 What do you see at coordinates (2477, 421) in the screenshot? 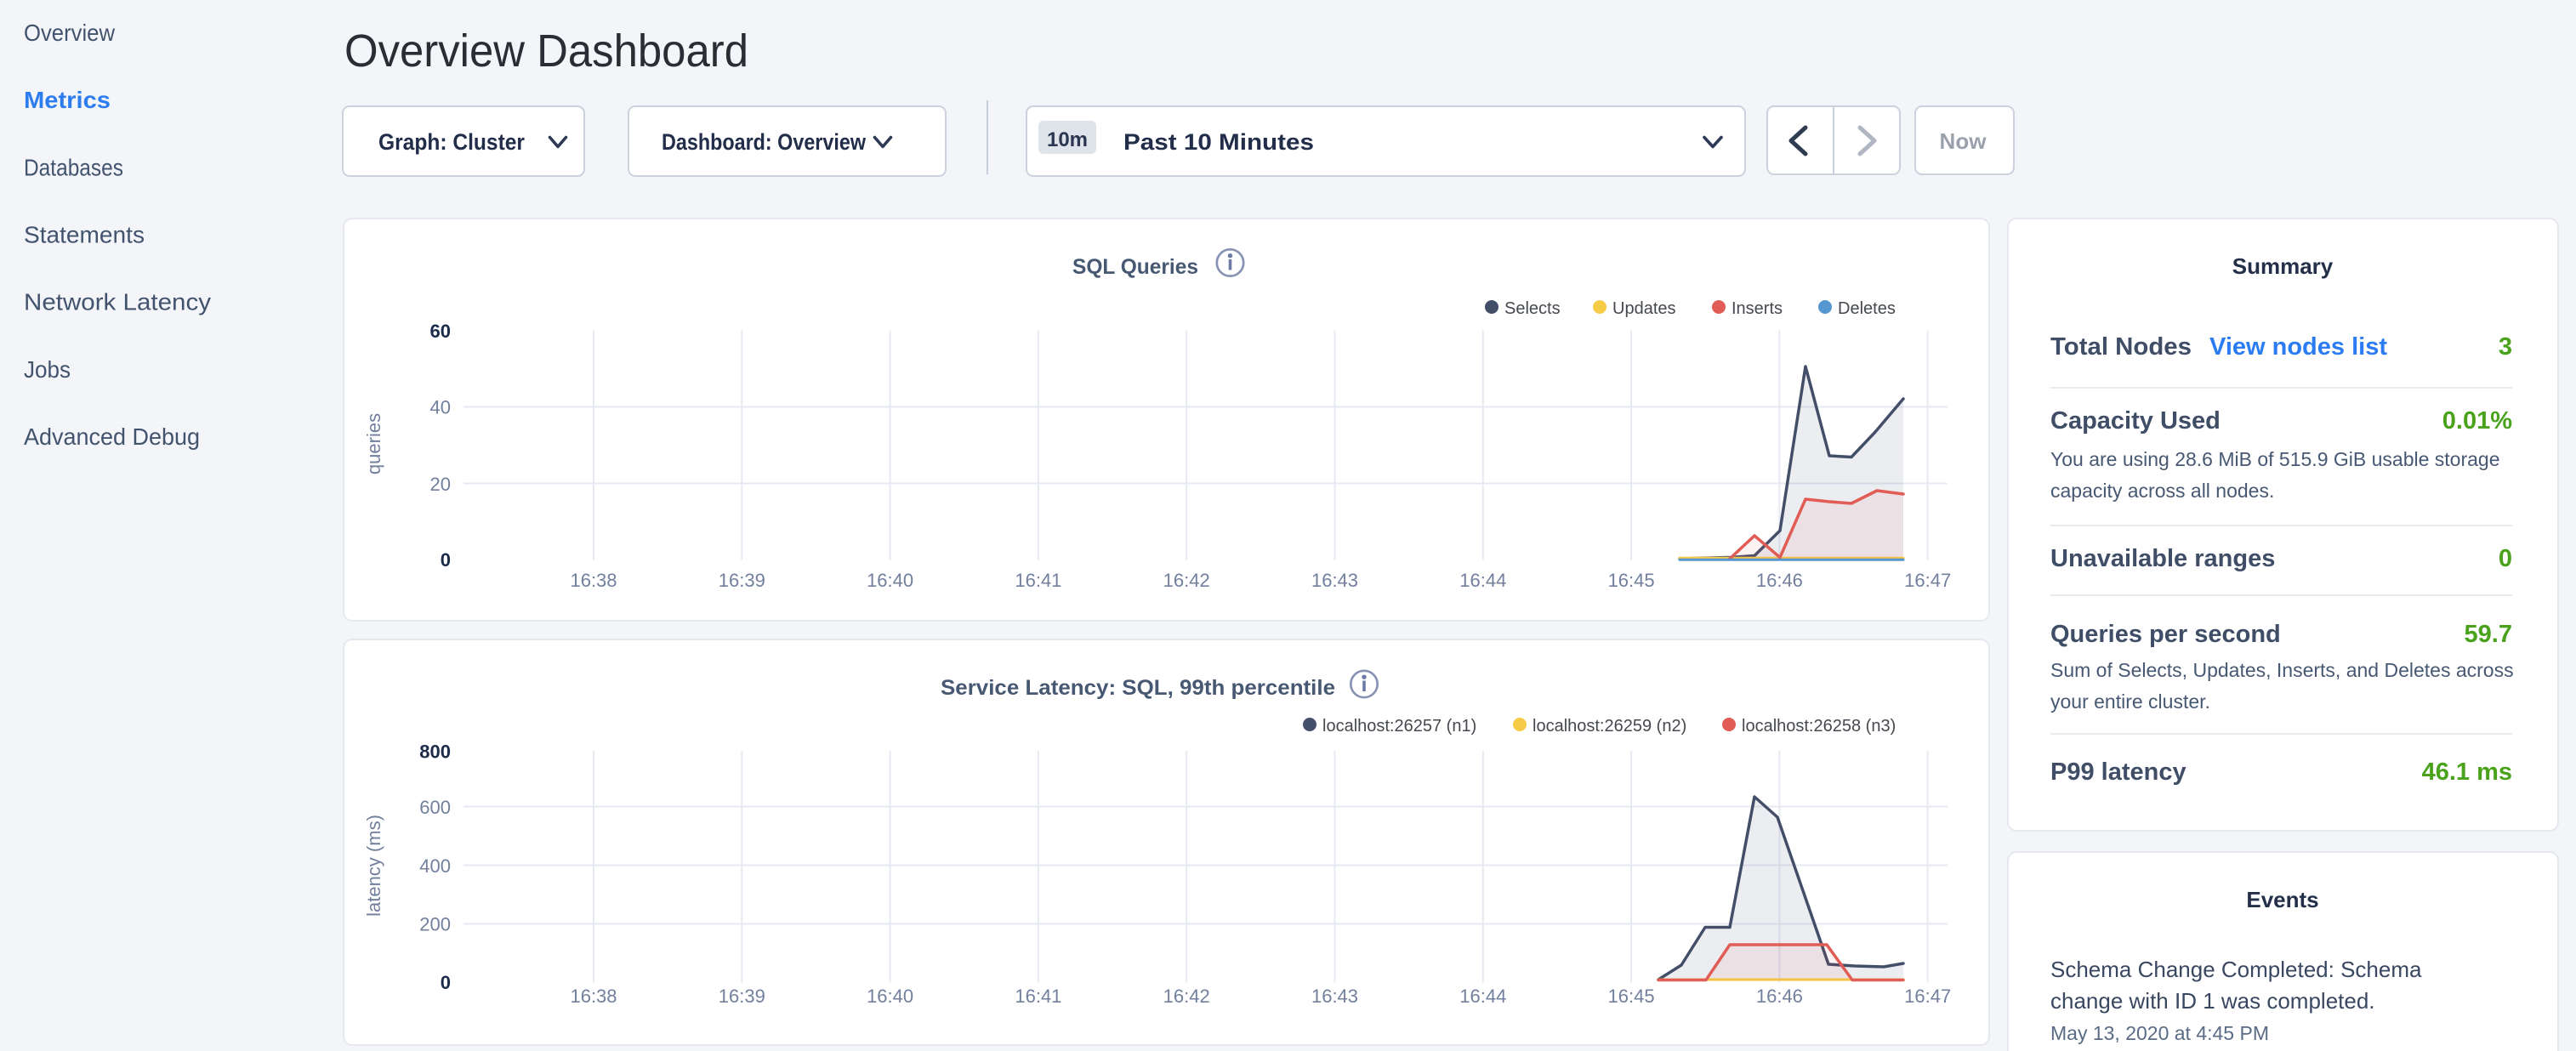
I see `svg-text: 0.01%` at bounding box center [2477, 421].